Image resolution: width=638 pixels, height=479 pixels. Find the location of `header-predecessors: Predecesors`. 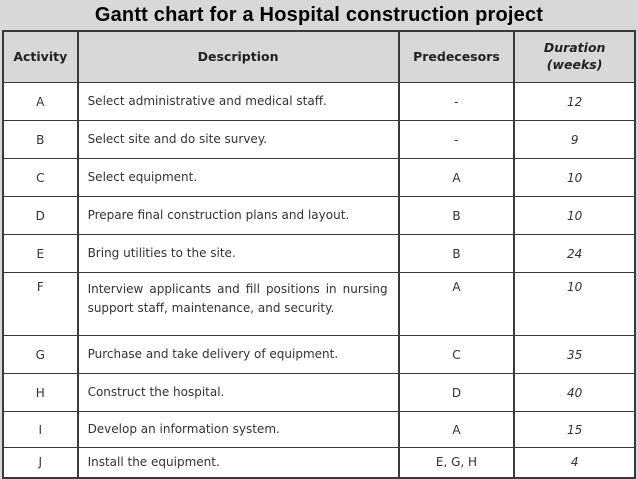

header-predecessors: Predecesors is located at coordinates (456, 56).